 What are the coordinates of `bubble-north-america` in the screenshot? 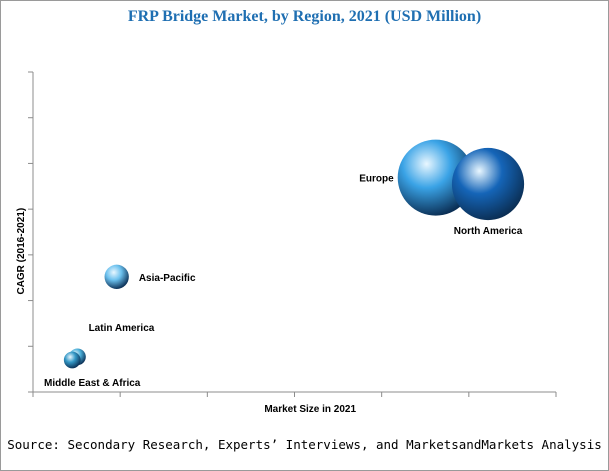 It's located at (488, 184).